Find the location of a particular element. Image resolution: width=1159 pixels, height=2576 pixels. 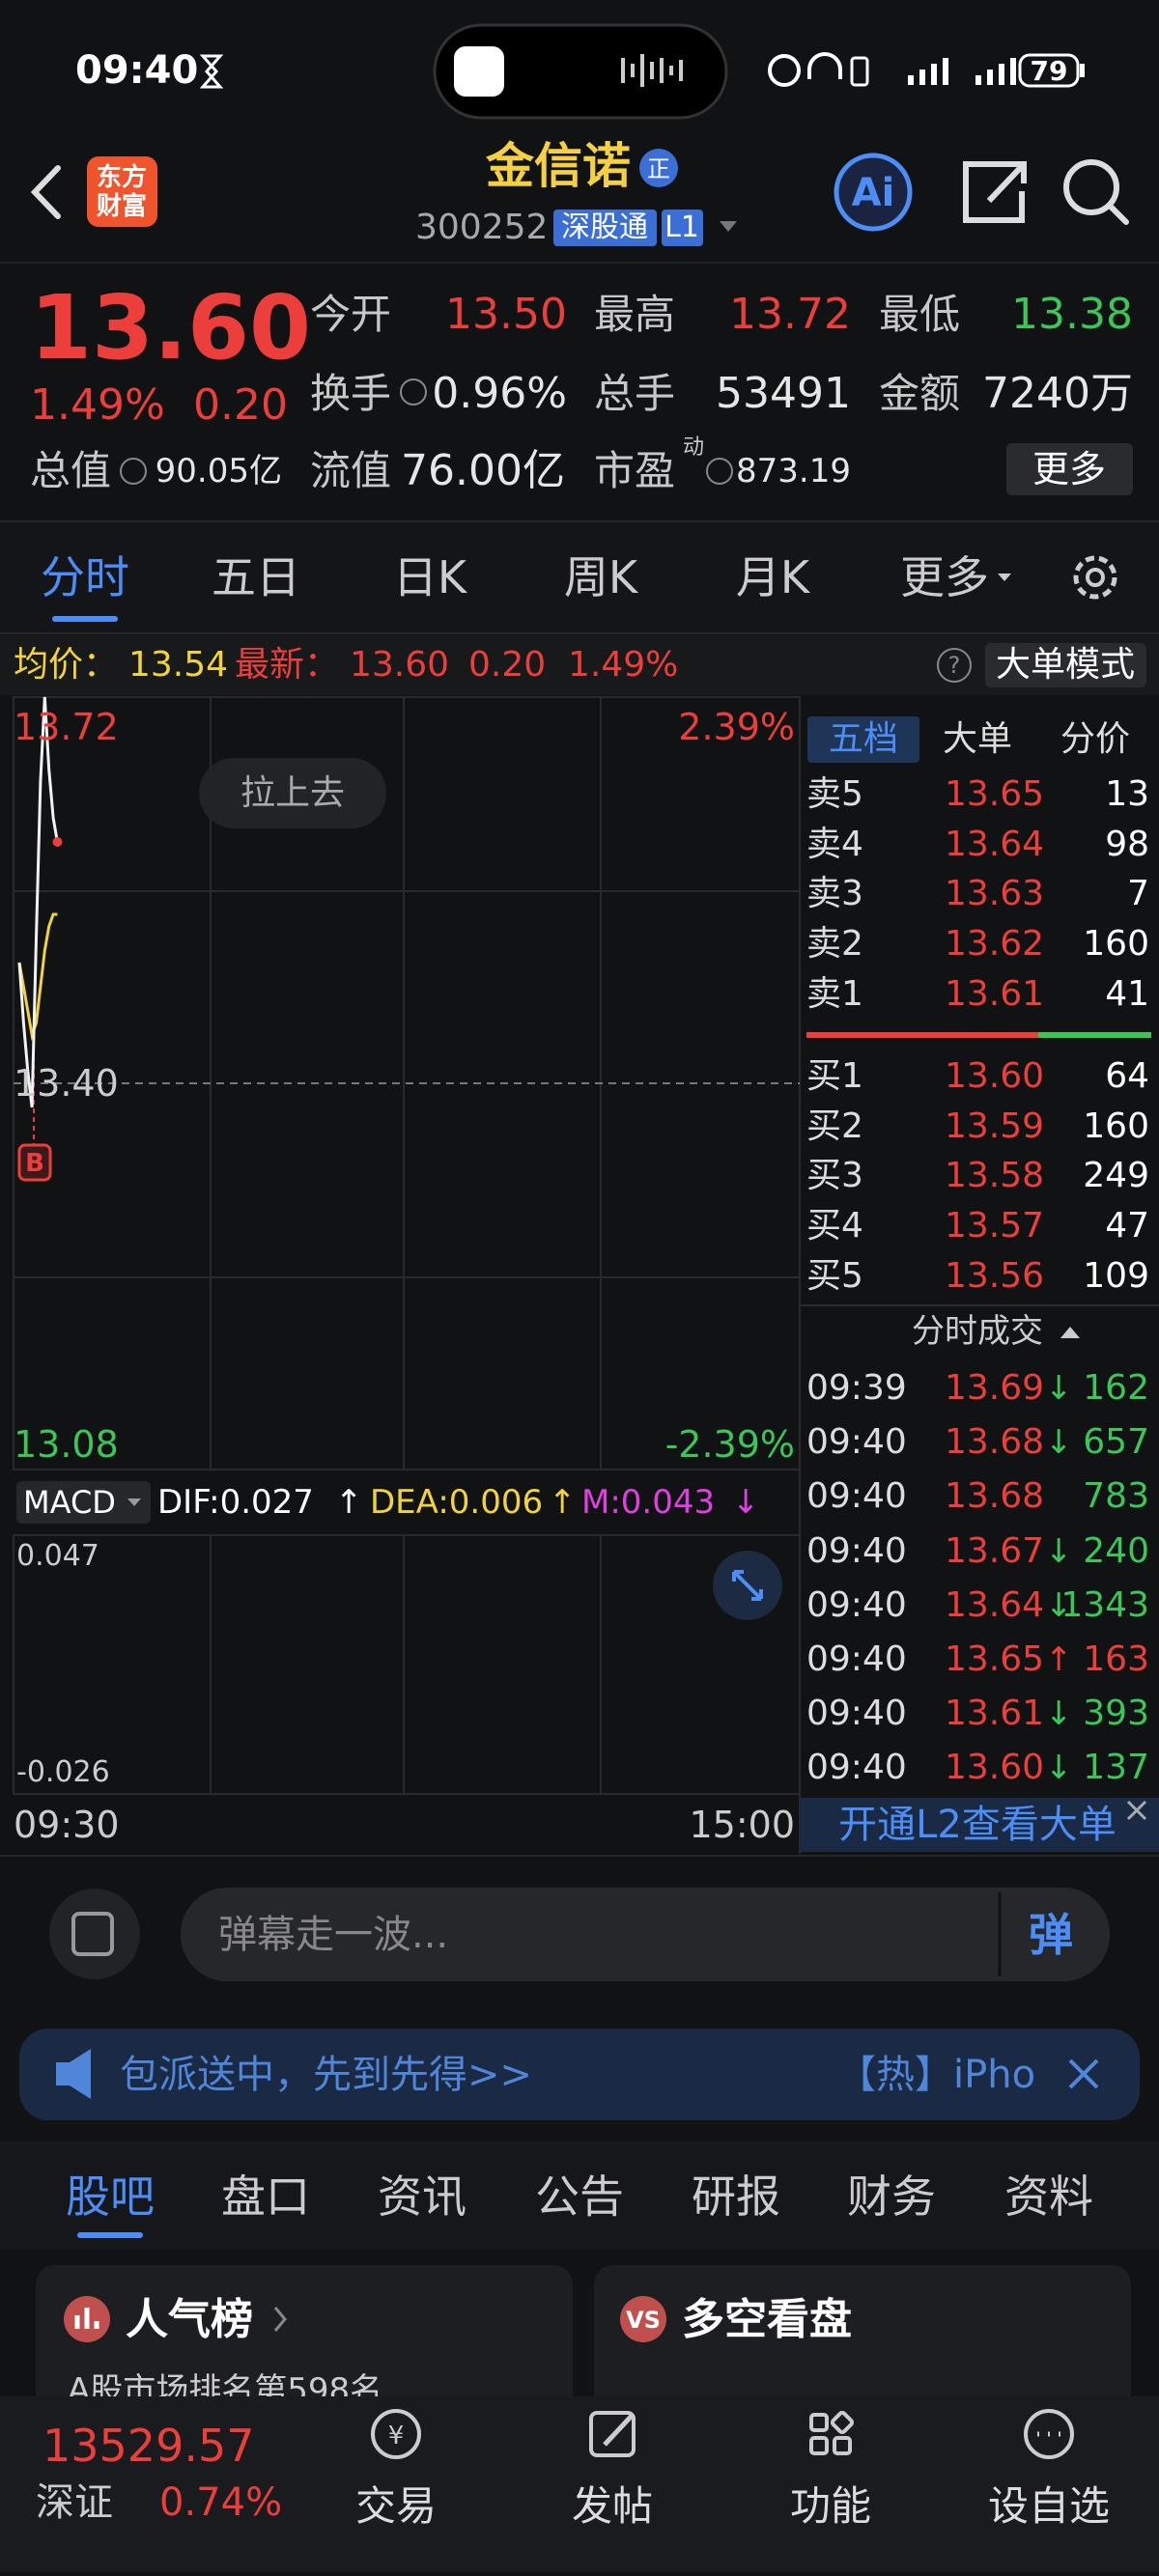

l2-promo-bg is located at coordinates (979, 1825).